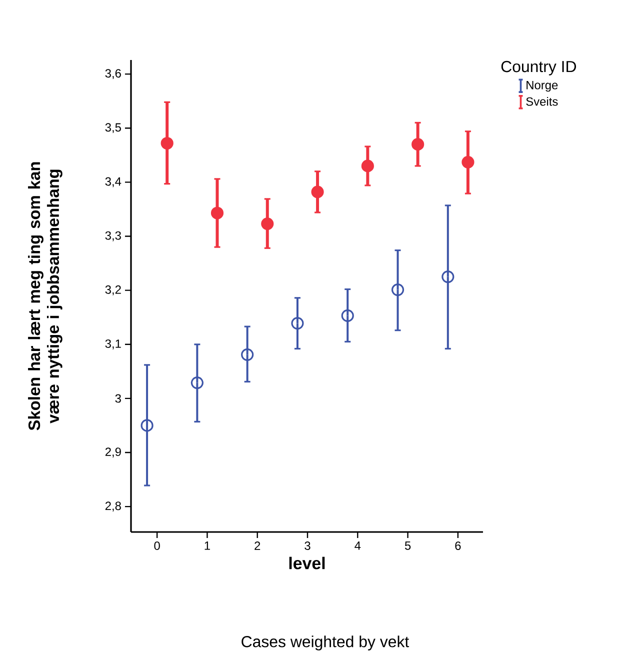 Image resolution: width=640 pixels, height=657 pixels. Describe the element at coordinates (257, 546) in the screenshot. I see `x-tick-label: 2` at that location.